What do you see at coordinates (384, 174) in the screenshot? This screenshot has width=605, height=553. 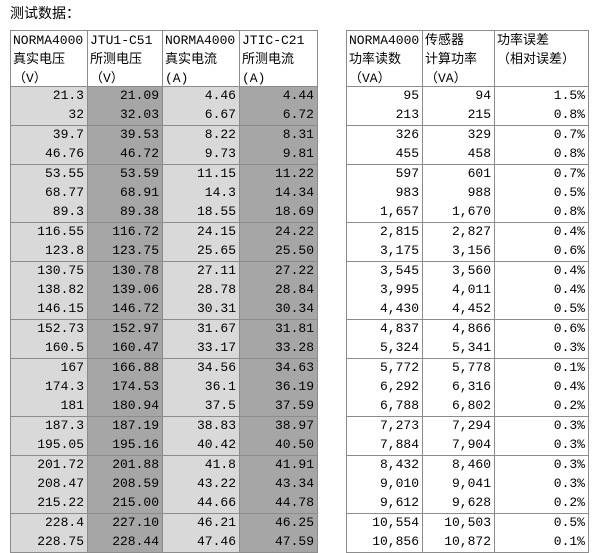 I see `data-cell: 597` at bounding box center [384, 174].